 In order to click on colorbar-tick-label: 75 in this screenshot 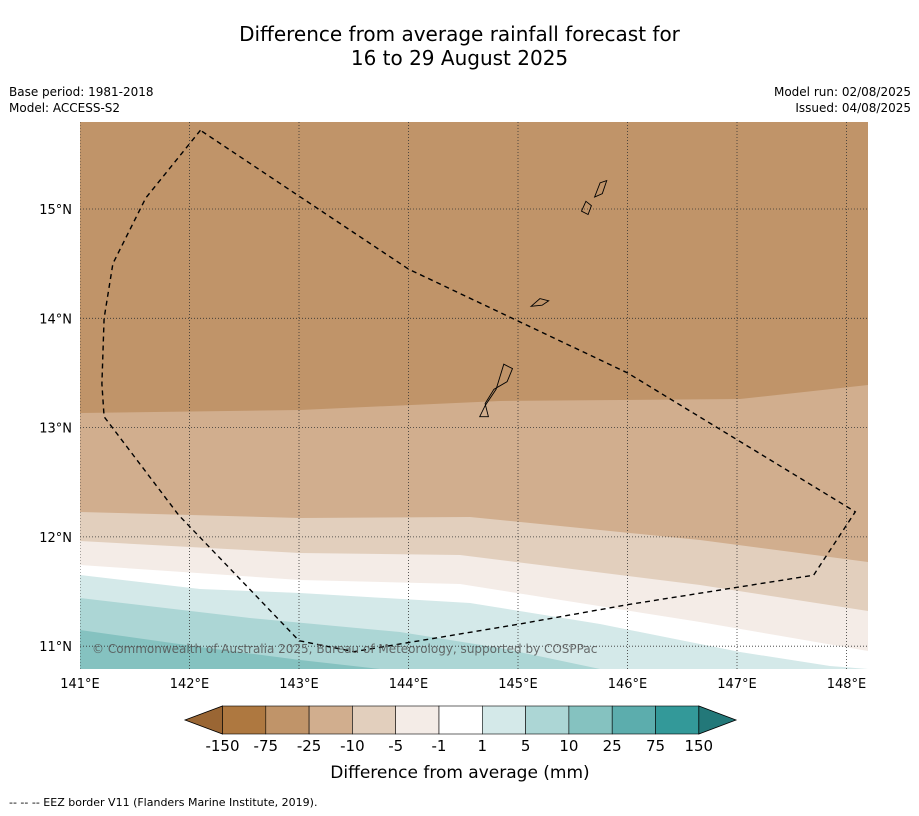, I will do `click(655, 746)`.